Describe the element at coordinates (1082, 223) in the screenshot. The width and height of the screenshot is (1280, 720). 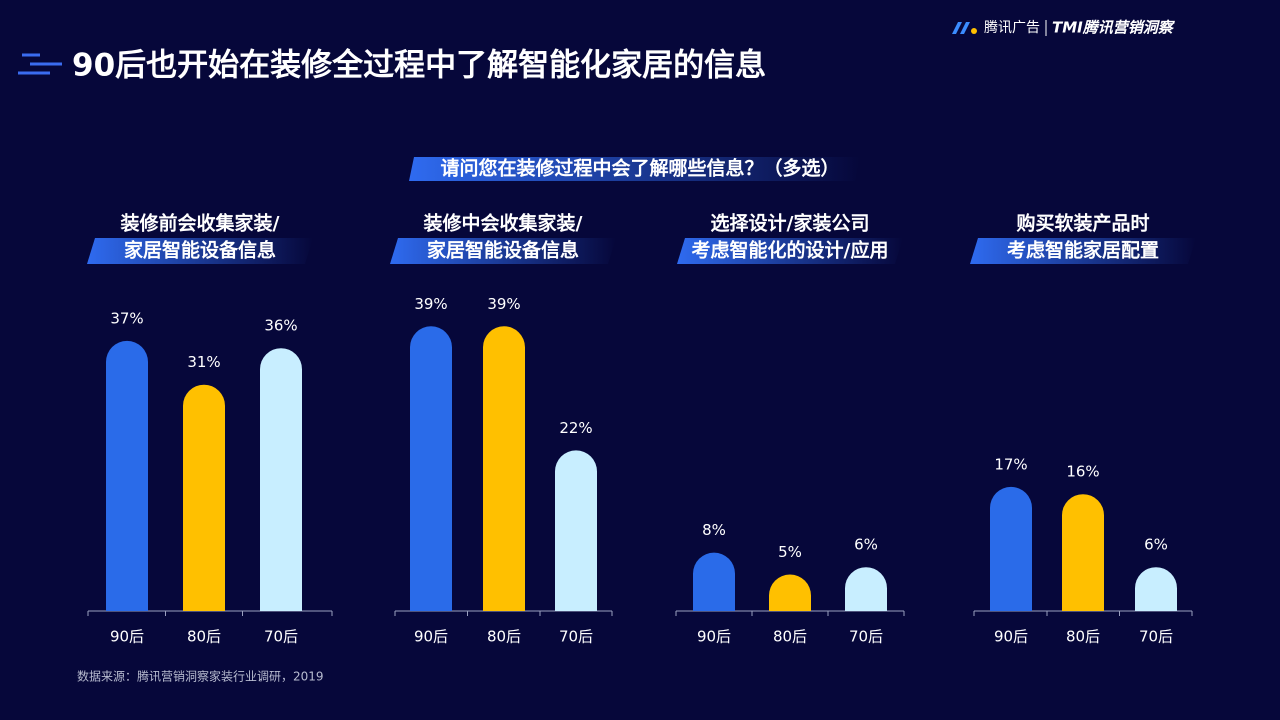
I see `chart-title: 购买软装产品时` at that location.